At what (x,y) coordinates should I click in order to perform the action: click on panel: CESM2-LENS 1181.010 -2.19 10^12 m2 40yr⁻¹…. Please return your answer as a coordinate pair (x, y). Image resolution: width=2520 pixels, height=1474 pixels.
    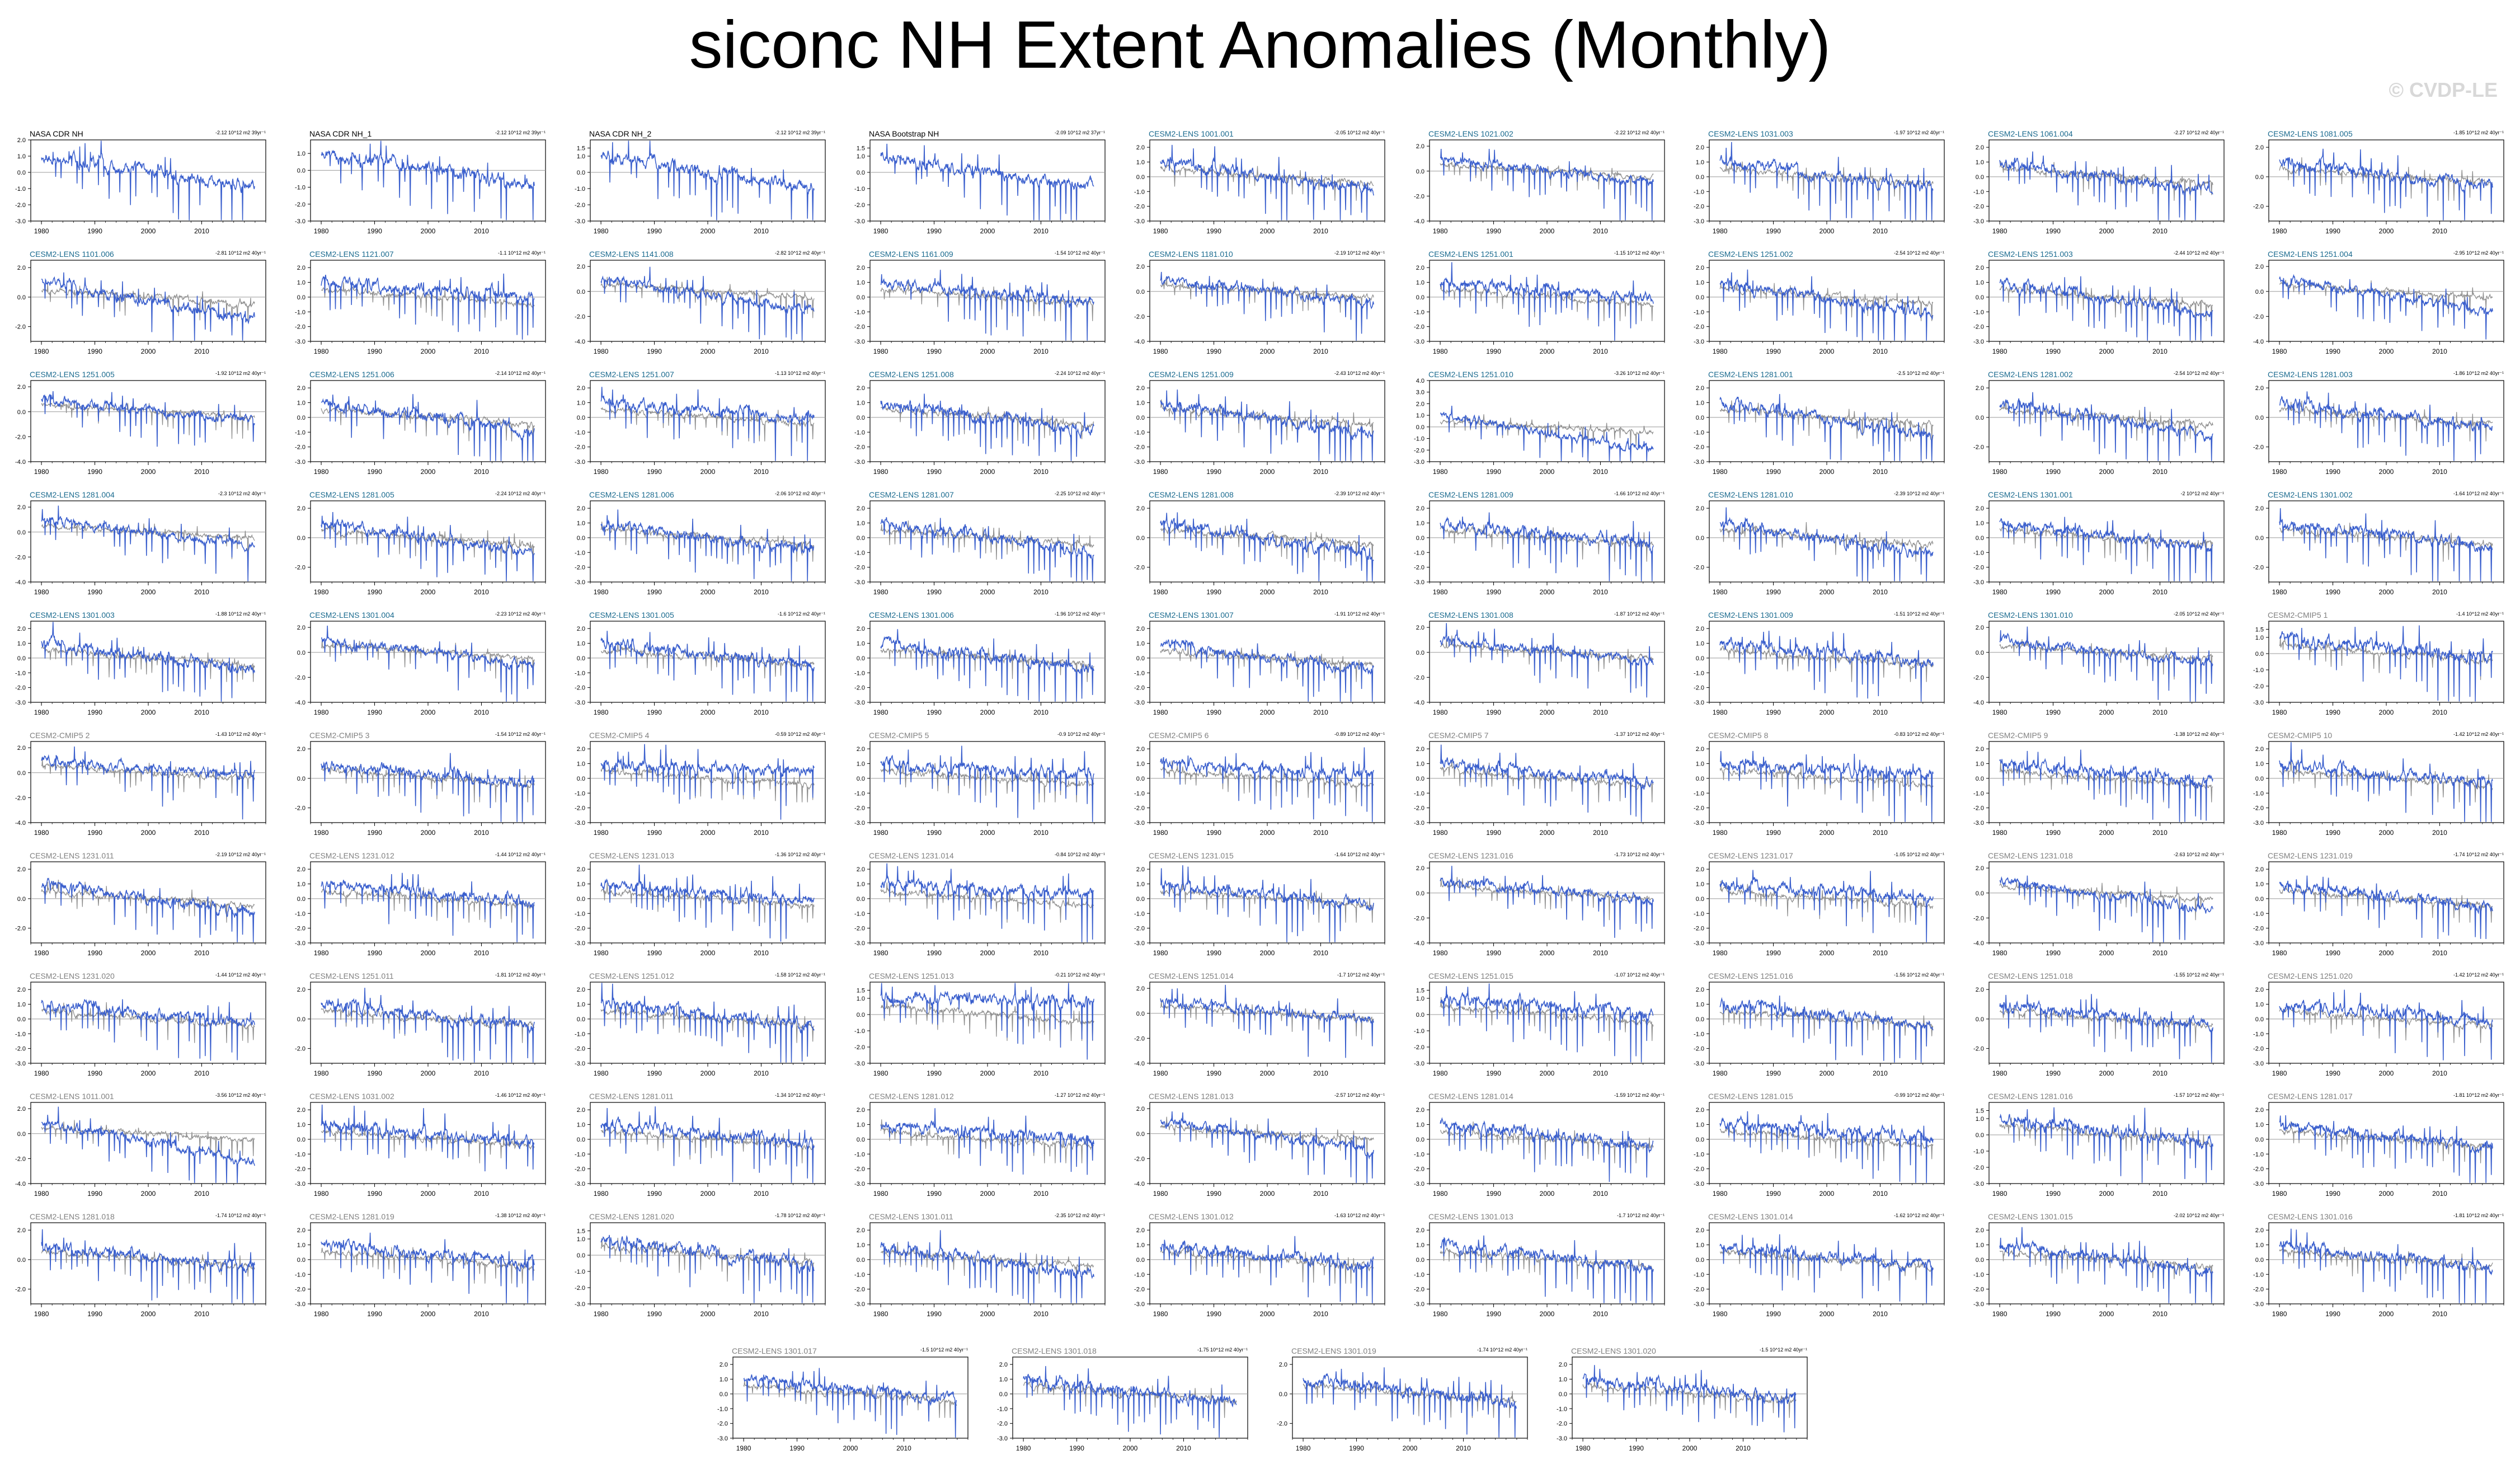
    Looking at the image, I should click on (1260, 302).